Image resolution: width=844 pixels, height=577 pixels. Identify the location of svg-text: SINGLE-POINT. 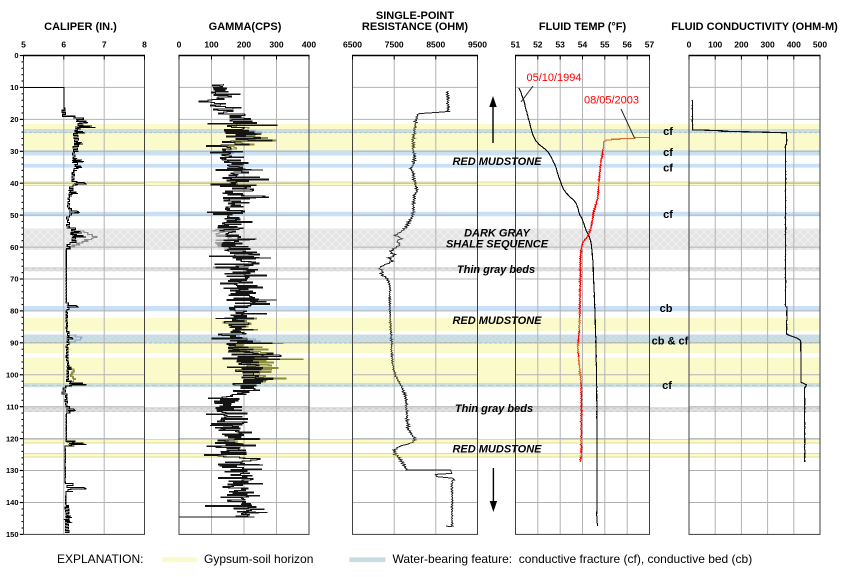
(415, 16).